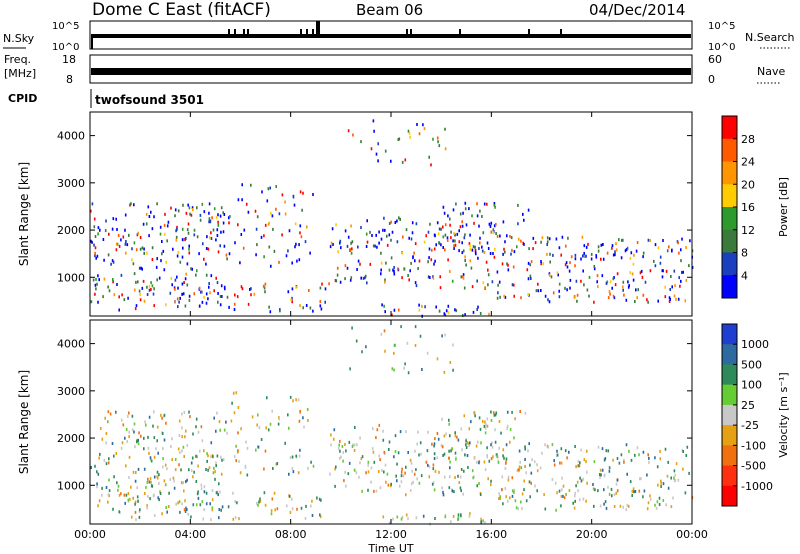 The image size is (800, 554). I want to click on power-y-tick-label: 1000, so click(71, 277).